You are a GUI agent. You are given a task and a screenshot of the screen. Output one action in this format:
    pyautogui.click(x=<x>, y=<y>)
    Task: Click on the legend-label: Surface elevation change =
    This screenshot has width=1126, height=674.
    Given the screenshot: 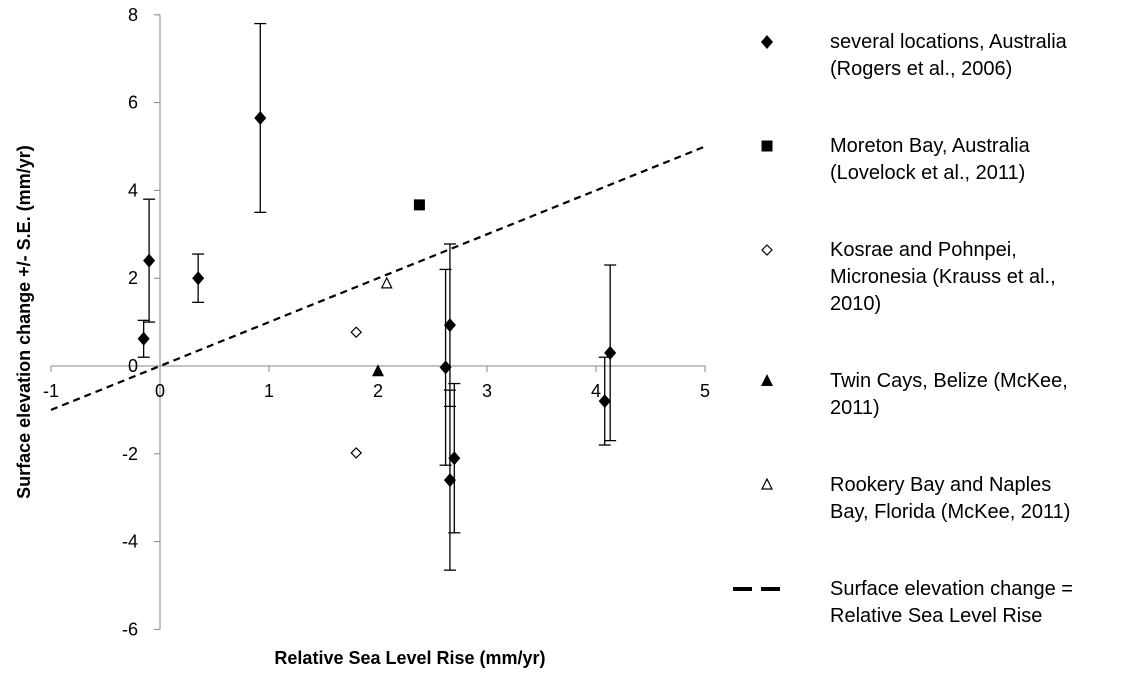 What is the action you would take?
    pyautogui.click(x=951, y=589)
    